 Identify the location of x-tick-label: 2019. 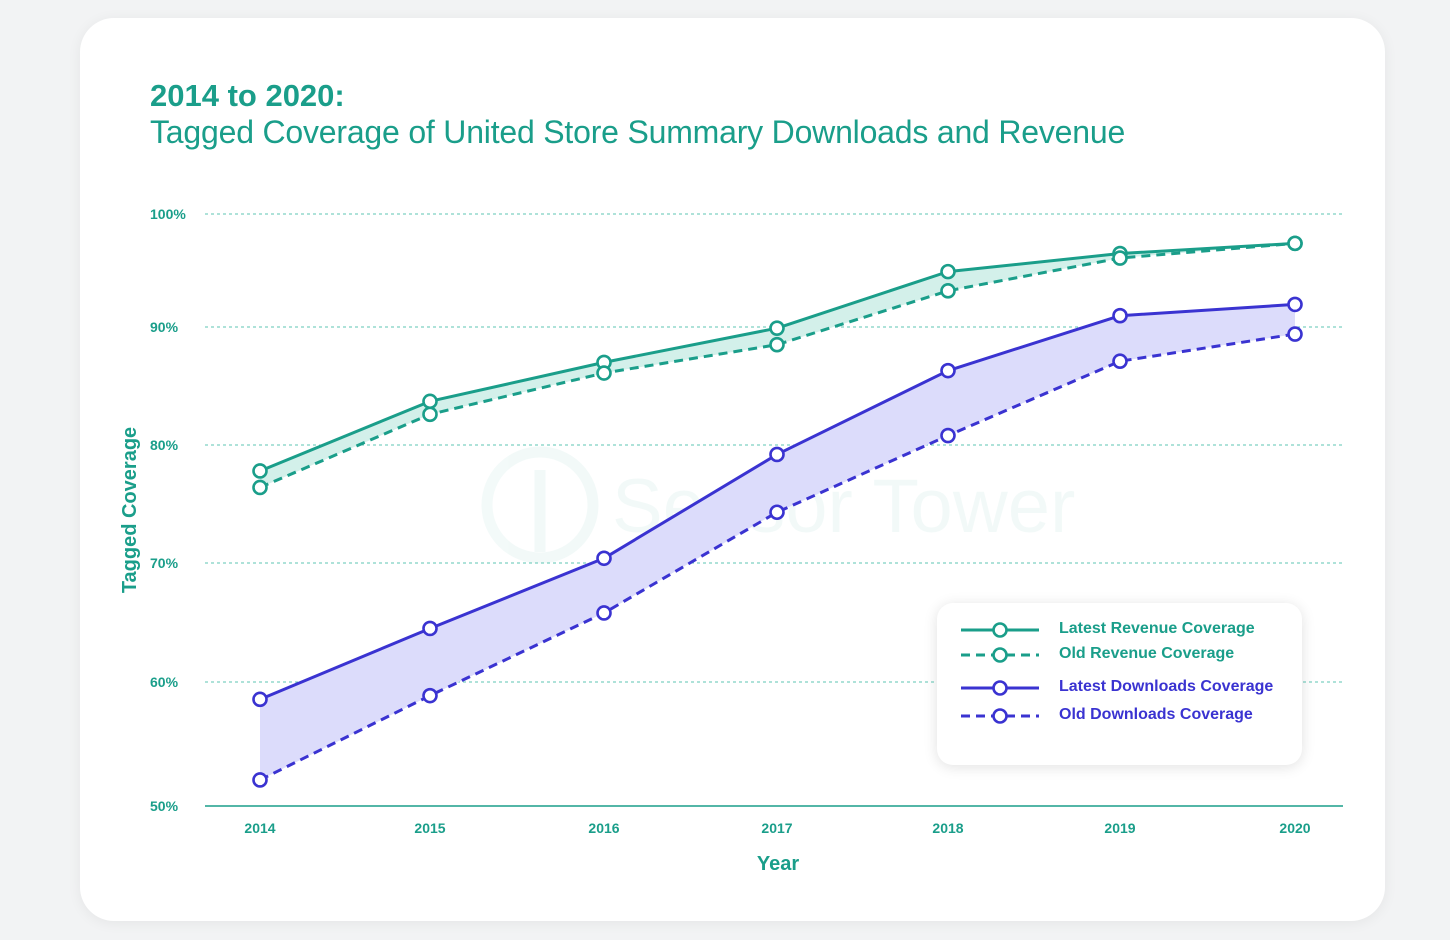
(1119, 828).